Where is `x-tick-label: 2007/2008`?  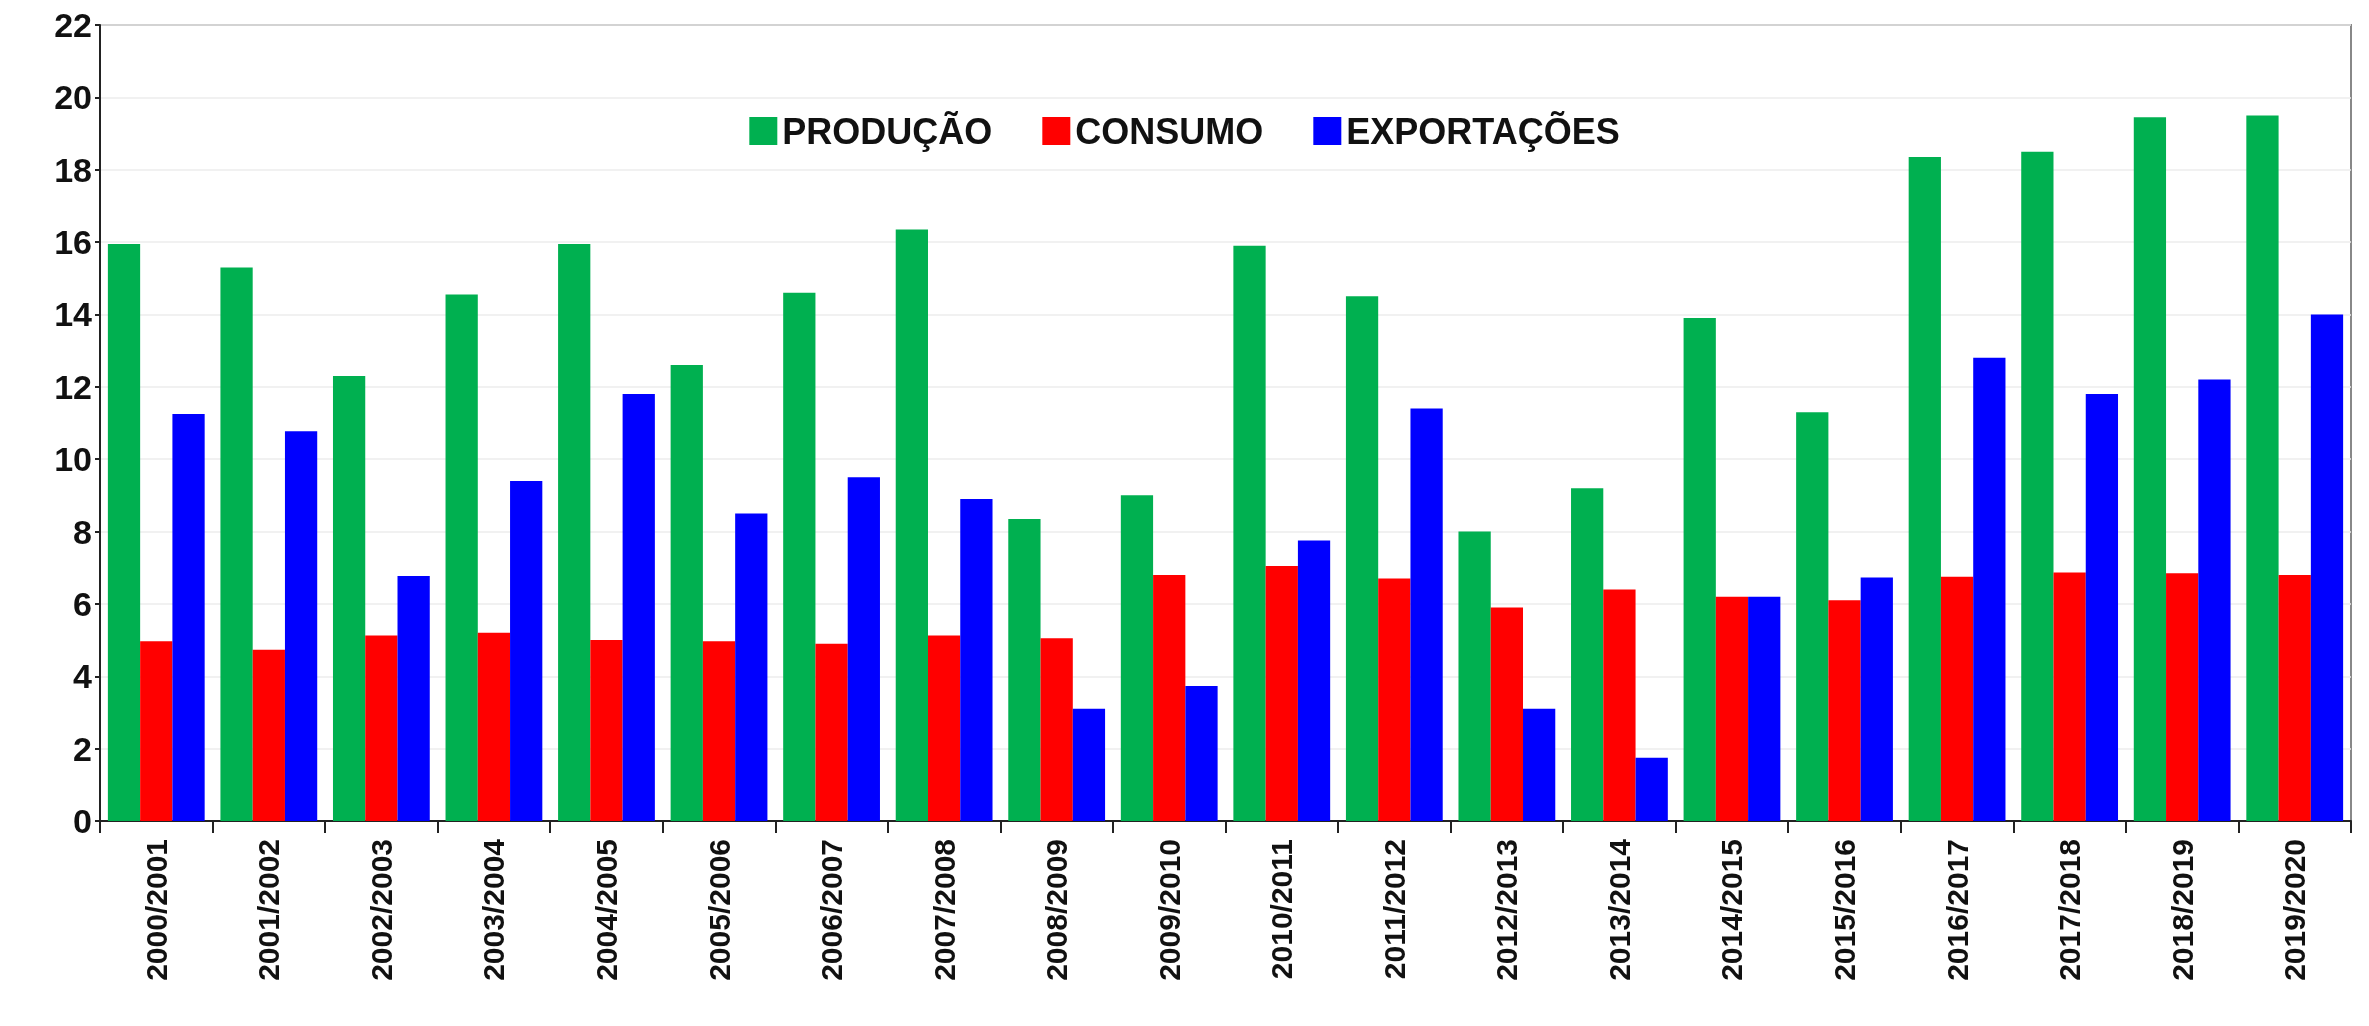
x-tick-label: 2007/2008 is located at coordinates (944, 910).